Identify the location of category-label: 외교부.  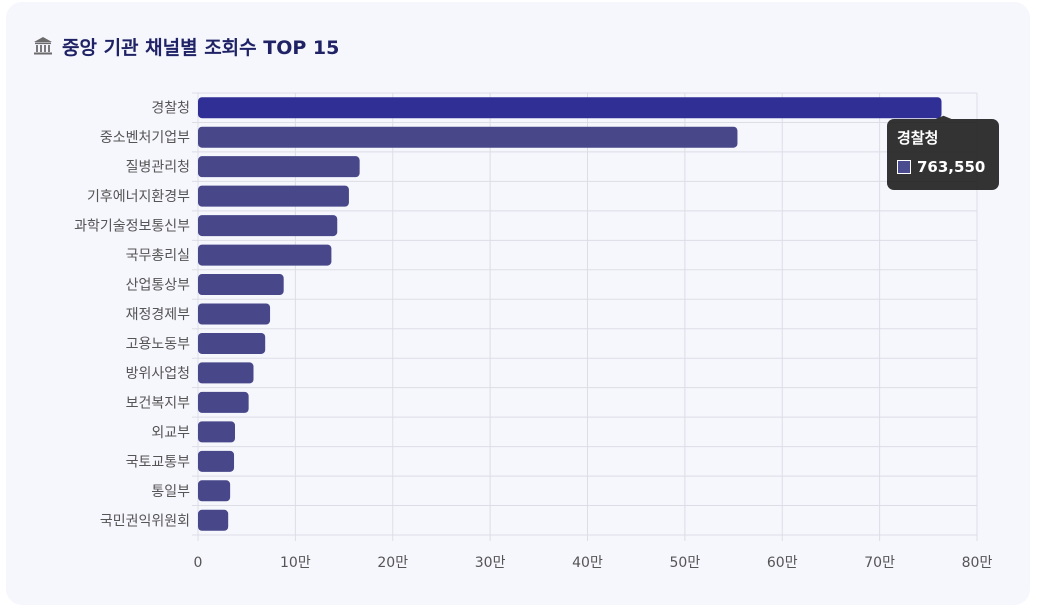
(170, 433).